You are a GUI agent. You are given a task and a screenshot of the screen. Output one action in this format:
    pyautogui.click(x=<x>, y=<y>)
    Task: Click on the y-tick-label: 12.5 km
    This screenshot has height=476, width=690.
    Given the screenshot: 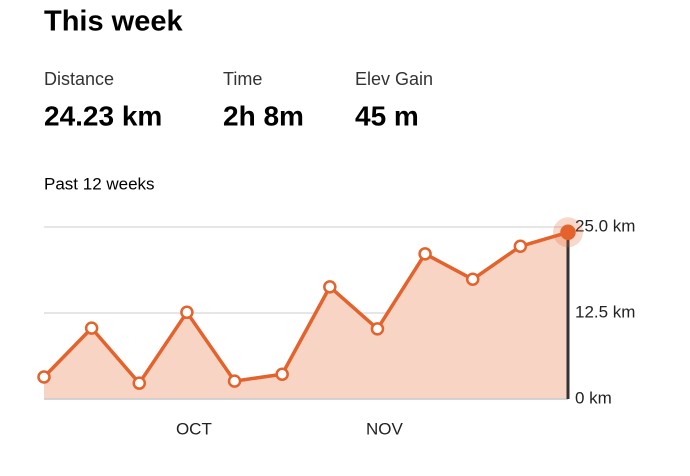 What is the action you would take?
    pyautogui.click(x=605, y=311)
    